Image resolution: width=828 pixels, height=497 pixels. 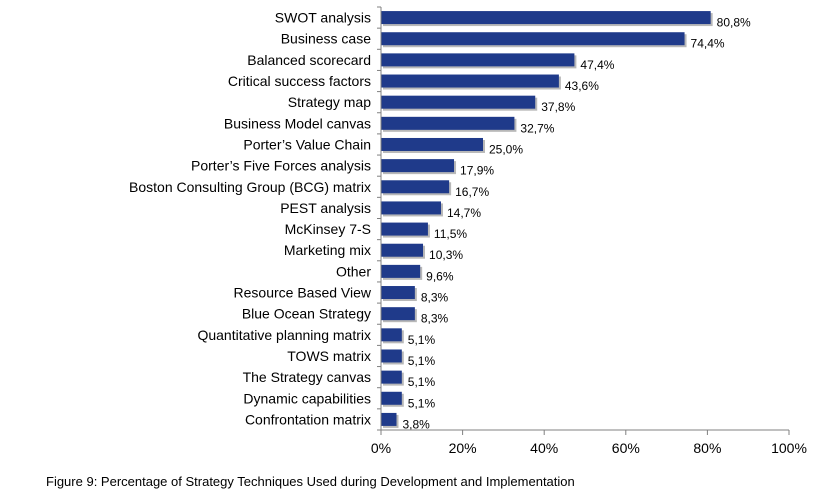 I want to click on value-label: 74,4%, so click(x=708, y=44).